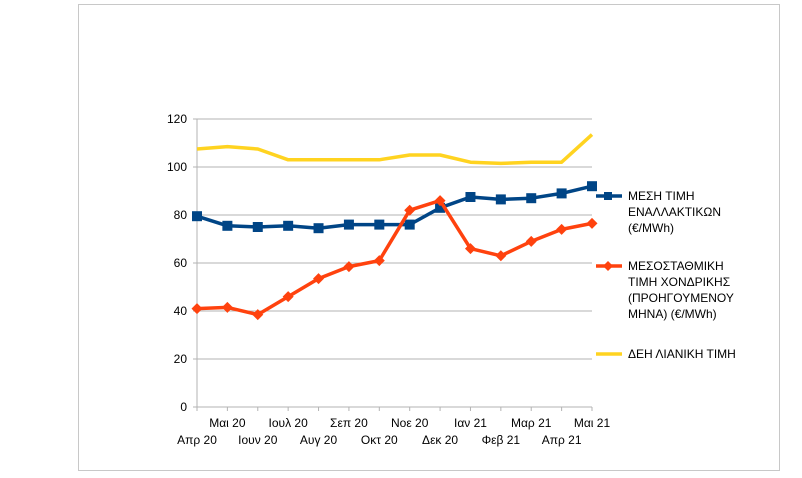  What do you see at coordinates (470, 423) in the screenshot?
I see `x-tick-label: Ιαν 21` at bounding box center [470, 423].